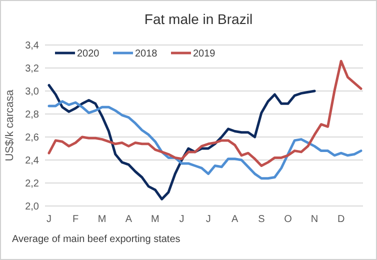 This screenshot has width=377, height=260. What do you see at coordinates (262, 219) in the screenshot?
I see `x-tick-label: S` at bounding box center [262, 219].